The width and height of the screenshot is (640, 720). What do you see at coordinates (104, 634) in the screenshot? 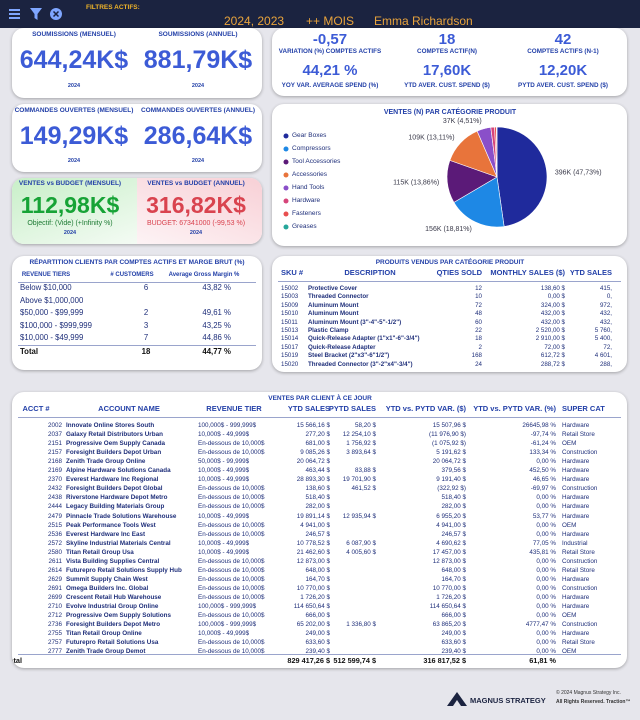
I see `table-cell: Titan Retail Group Online` at bounding box center [104, 634].